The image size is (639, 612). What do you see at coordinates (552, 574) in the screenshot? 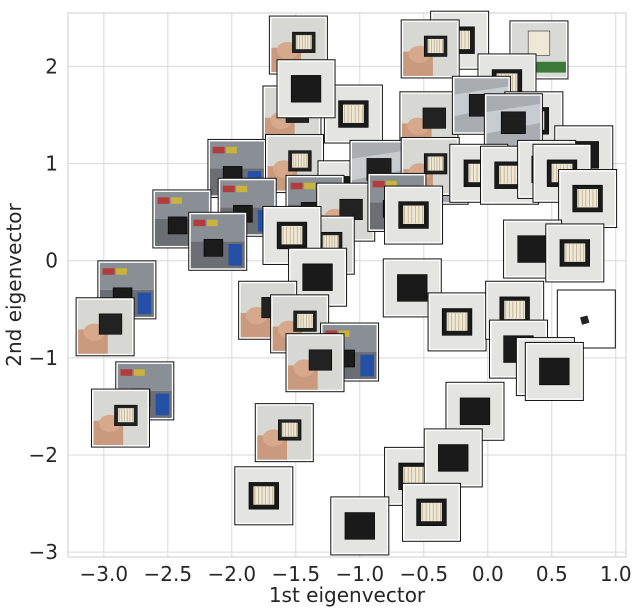
I see `x-tick-label: 0.5` at bounding box center [552, 574].